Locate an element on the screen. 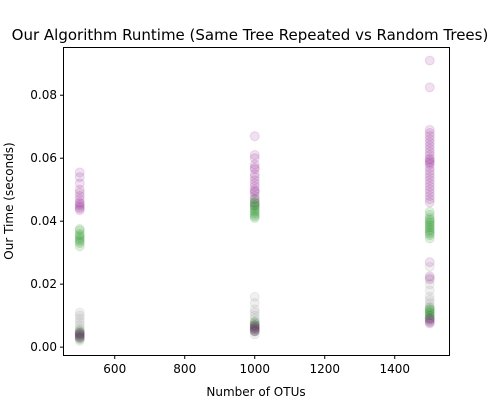  x-tick-label: 1400 is located at coordinates (394, 369).